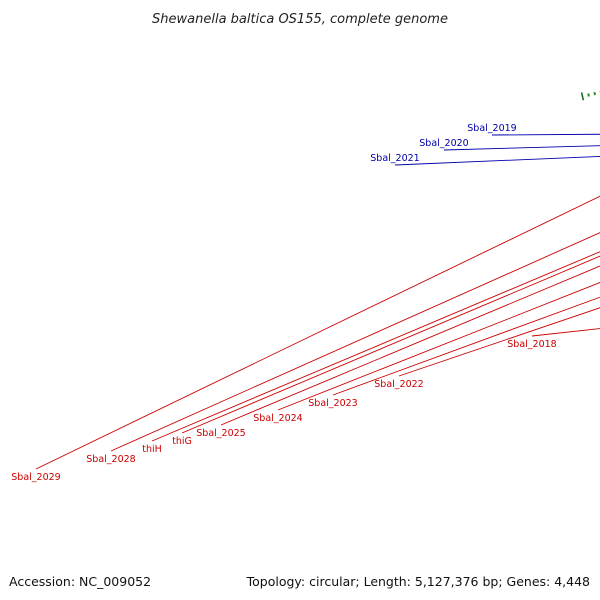 This screenshot has width=600, height=600. I want to click on gene-label: Sbal_2024, so click(277, 418).